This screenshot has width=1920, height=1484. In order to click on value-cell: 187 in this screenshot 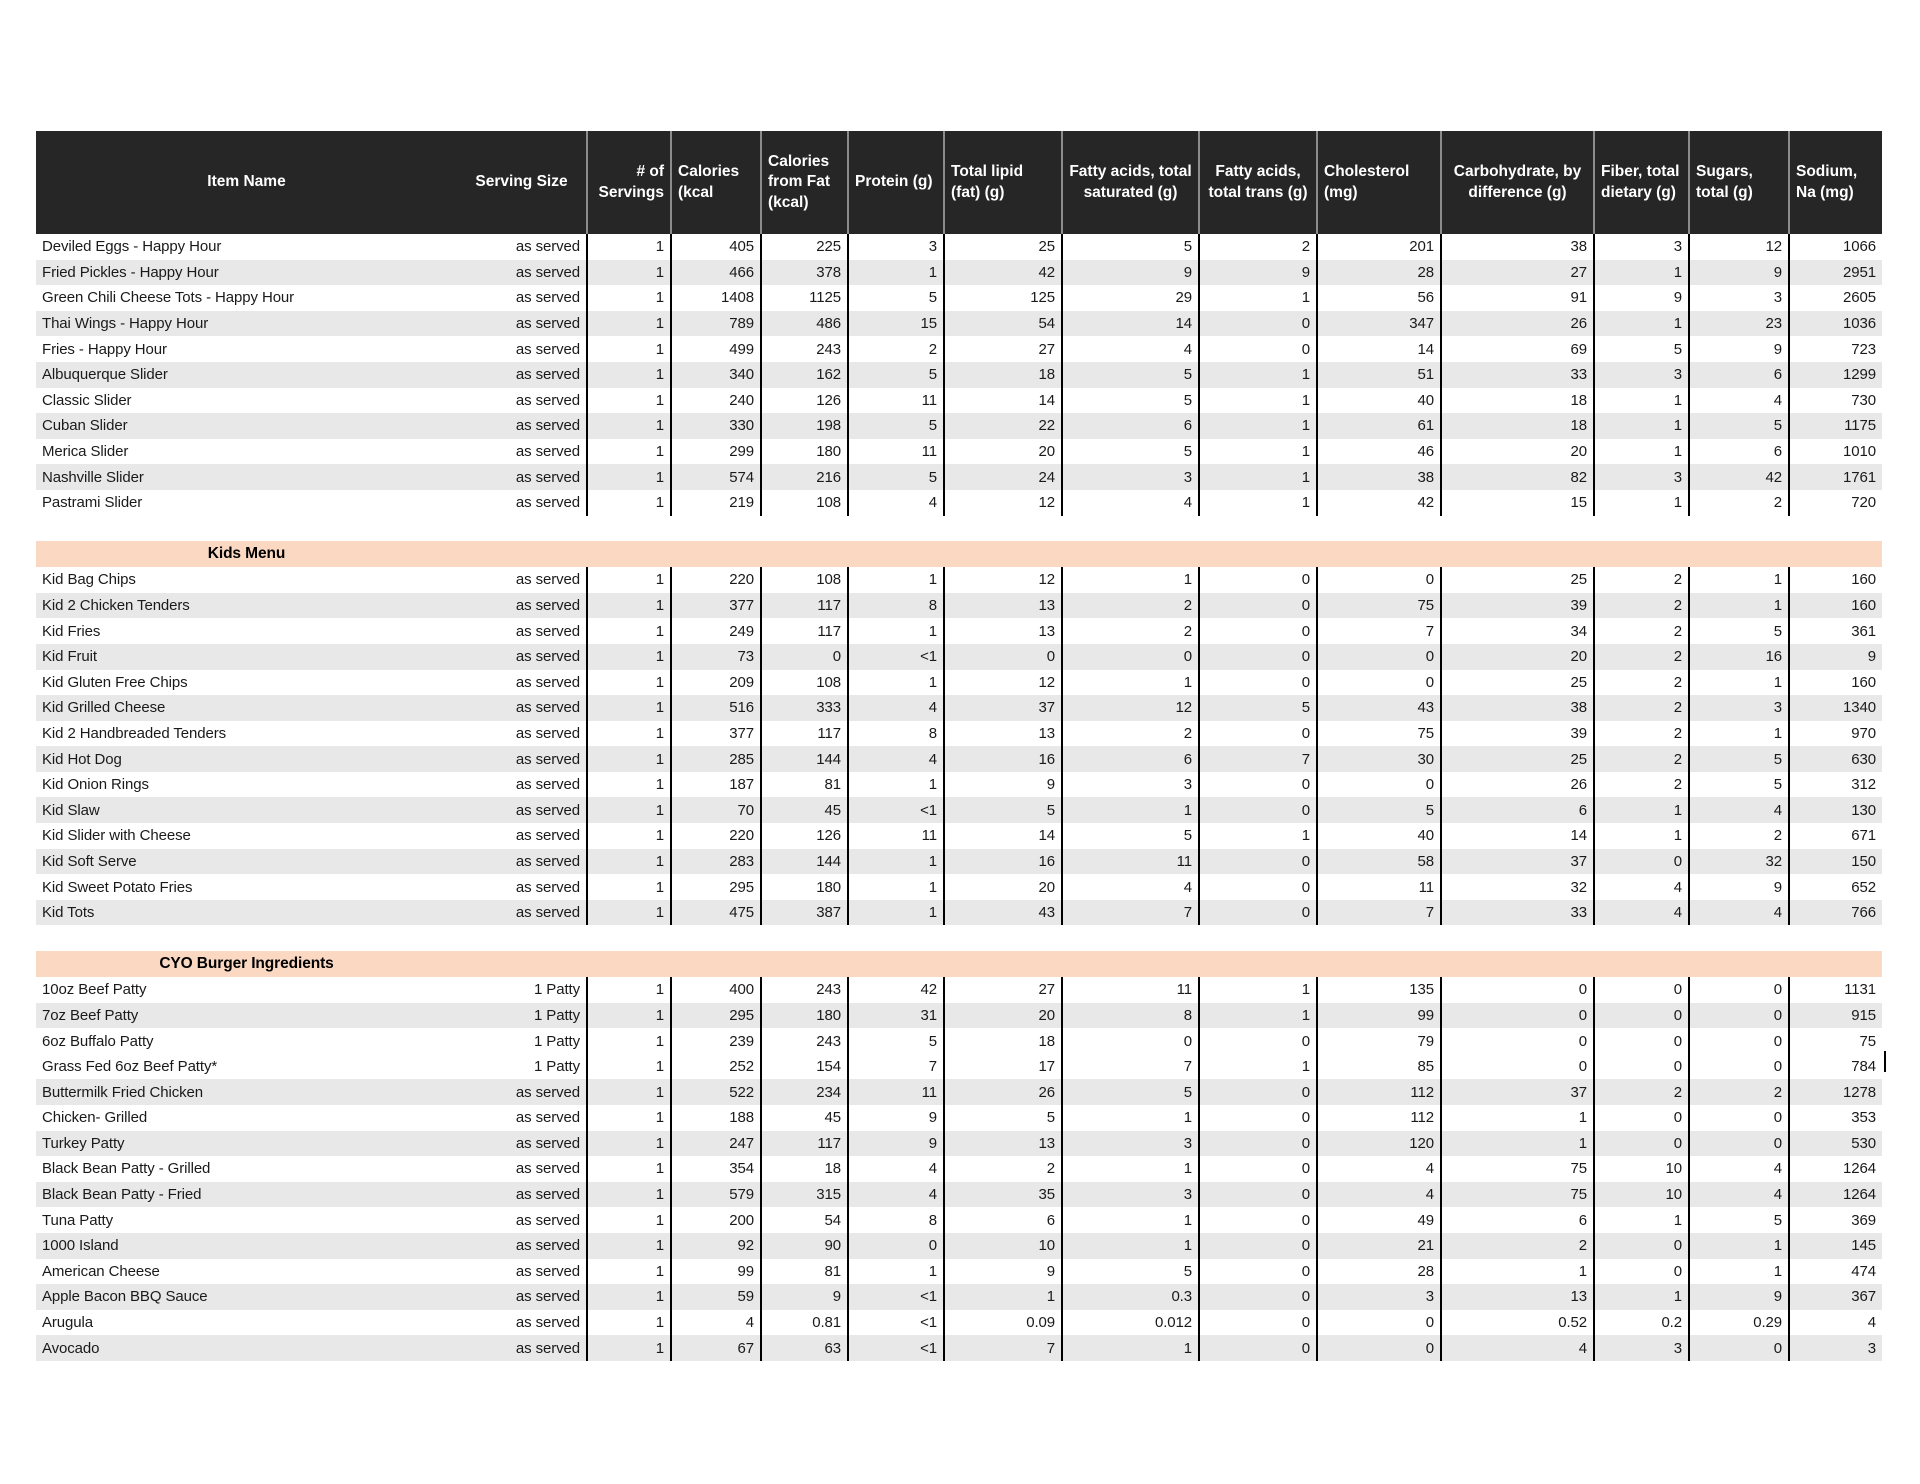, I will do `click(715, 784)`.